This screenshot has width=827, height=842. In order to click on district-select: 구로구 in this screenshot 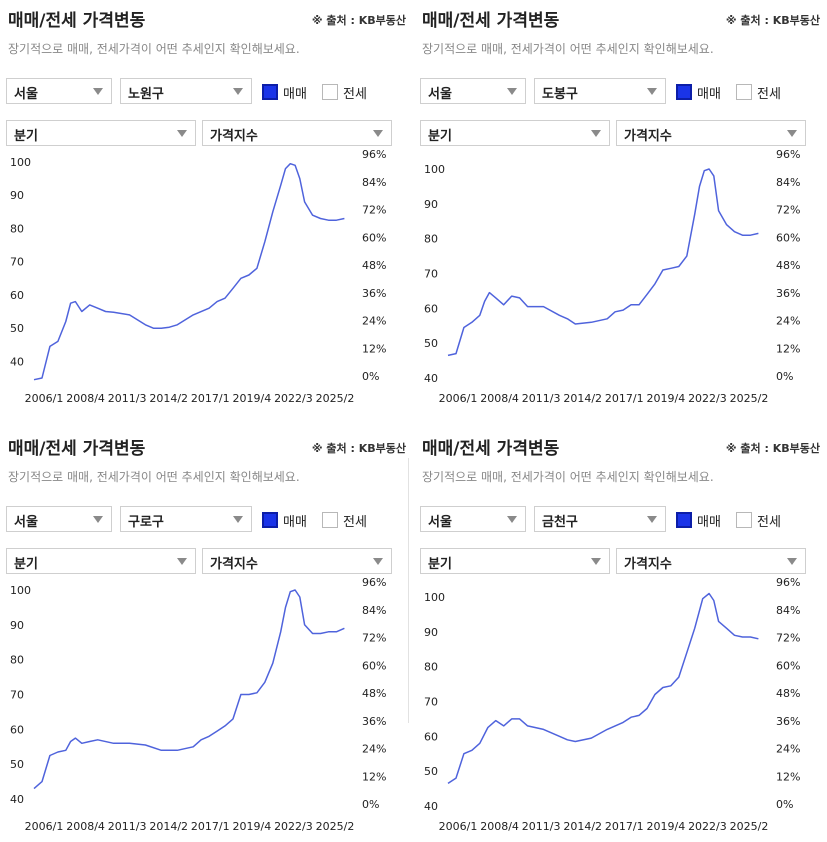, I will do `click(186, 519)`.